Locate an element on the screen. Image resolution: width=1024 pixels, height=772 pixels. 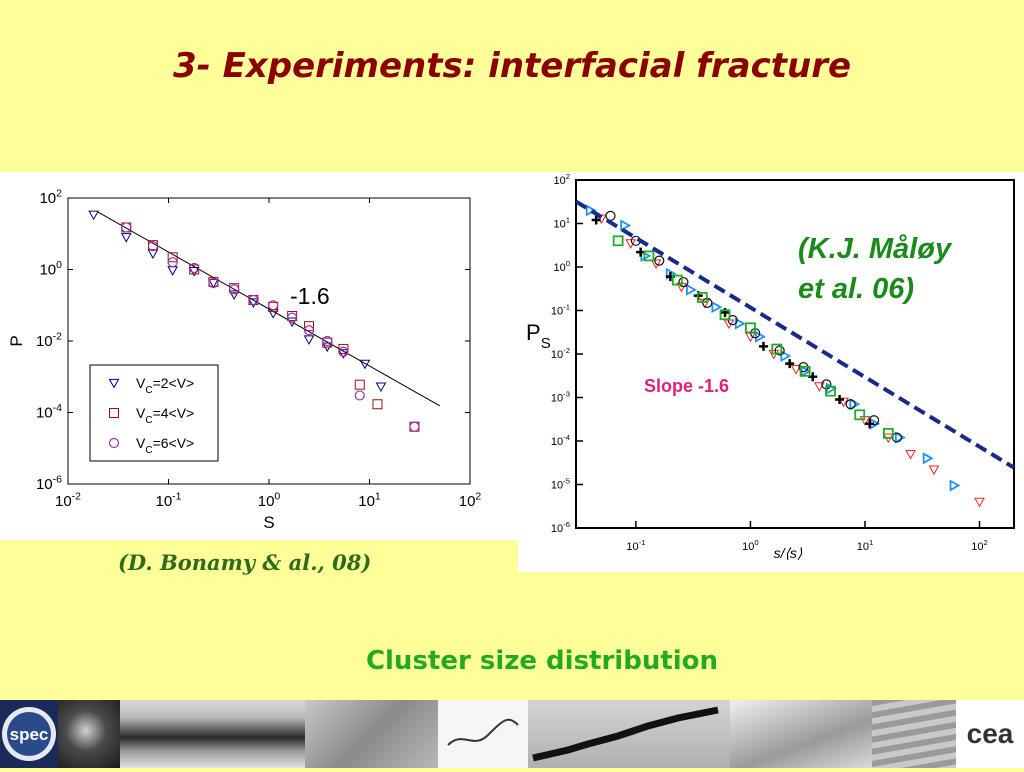
citation-right-line1: (K.J. Måløy is located at coordinates (875, 249).